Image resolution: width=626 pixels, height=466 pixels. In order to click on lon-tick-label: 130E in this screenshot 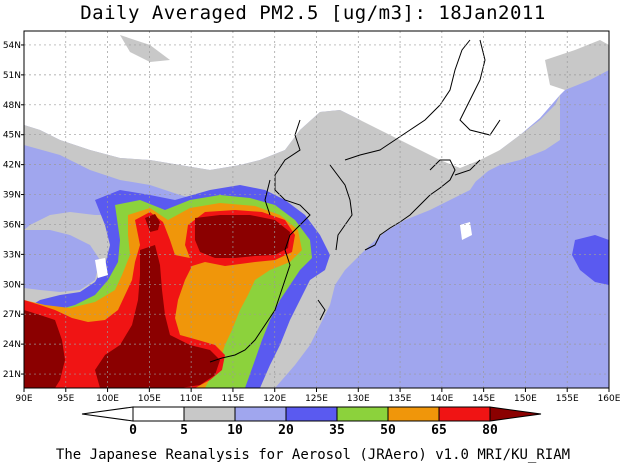, I will do `click(358, 399)`.